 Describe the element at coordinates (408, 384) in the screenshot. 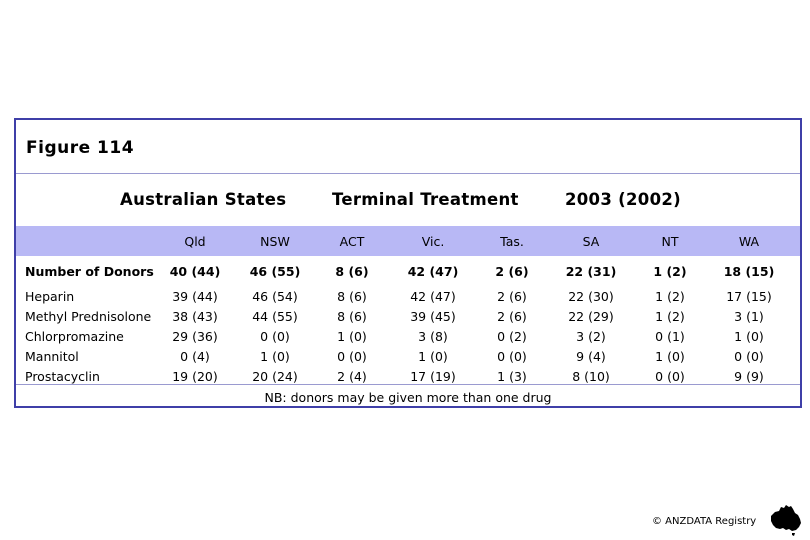

I see `footnote-divider` at that location.